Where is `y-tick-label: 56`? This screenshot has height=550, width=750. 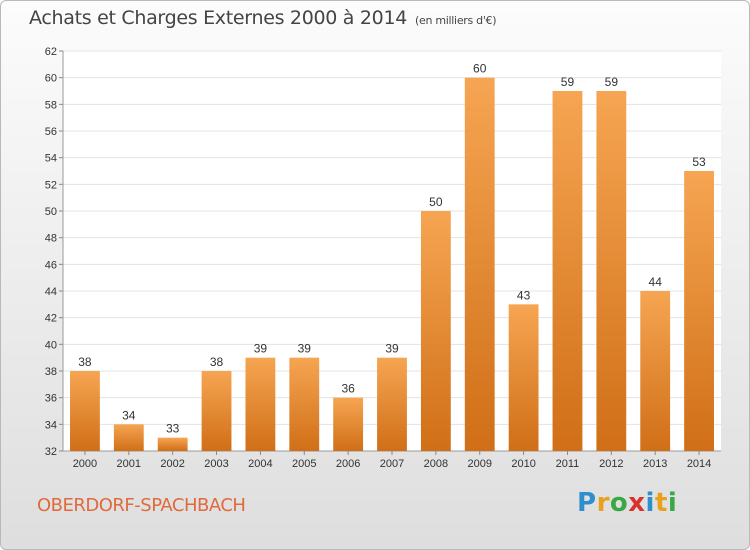 y-tick-label: 56 is located at coordinates (51, 132).